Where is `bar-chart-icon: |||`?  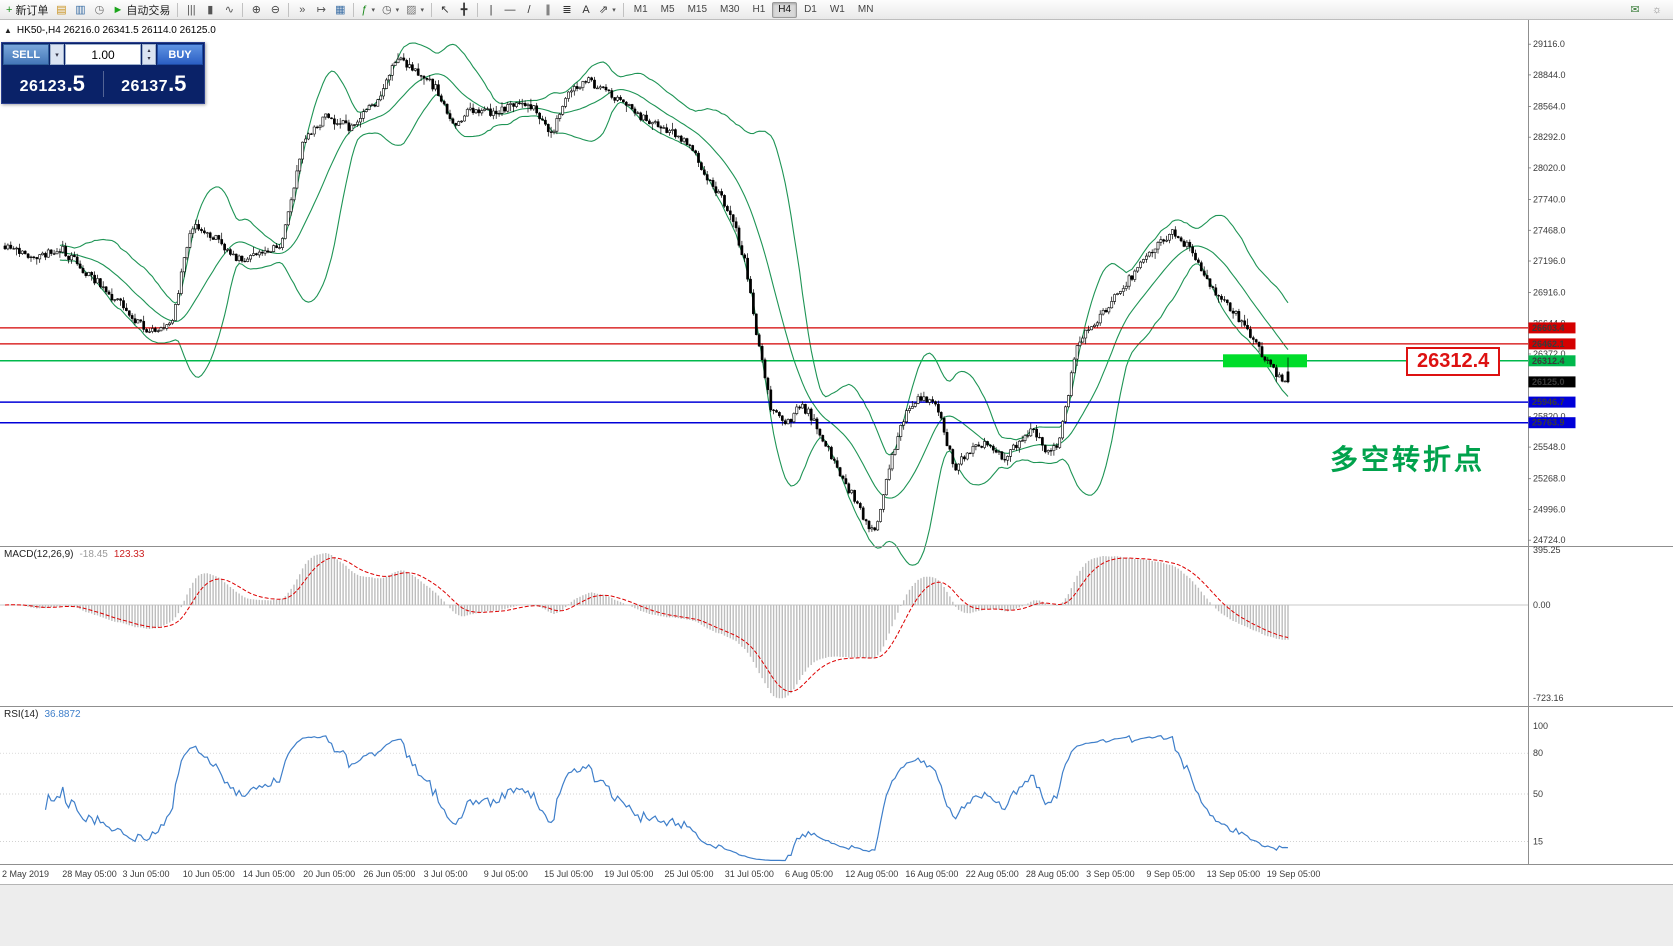
bar-chart-icon: ||| is located at coordinates (191, 9).